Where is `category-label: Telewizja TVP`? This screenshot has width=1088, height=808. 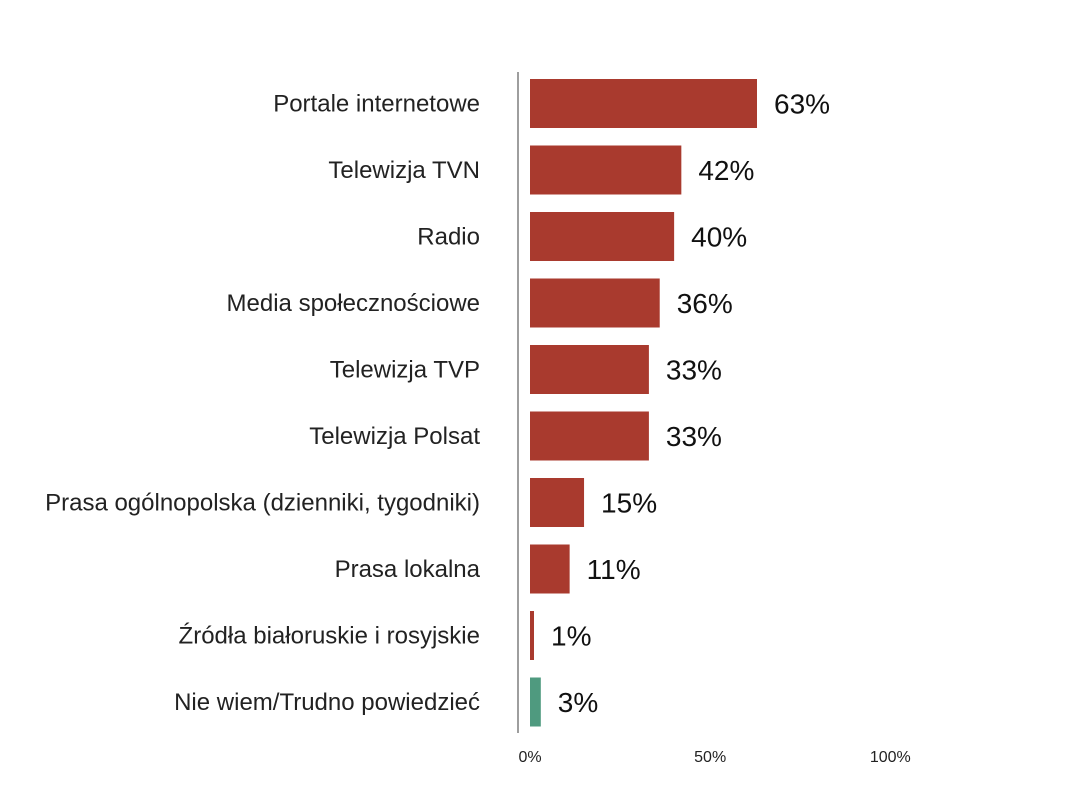 category-label: Telewizja TVP is located at coordinates (405, 370).